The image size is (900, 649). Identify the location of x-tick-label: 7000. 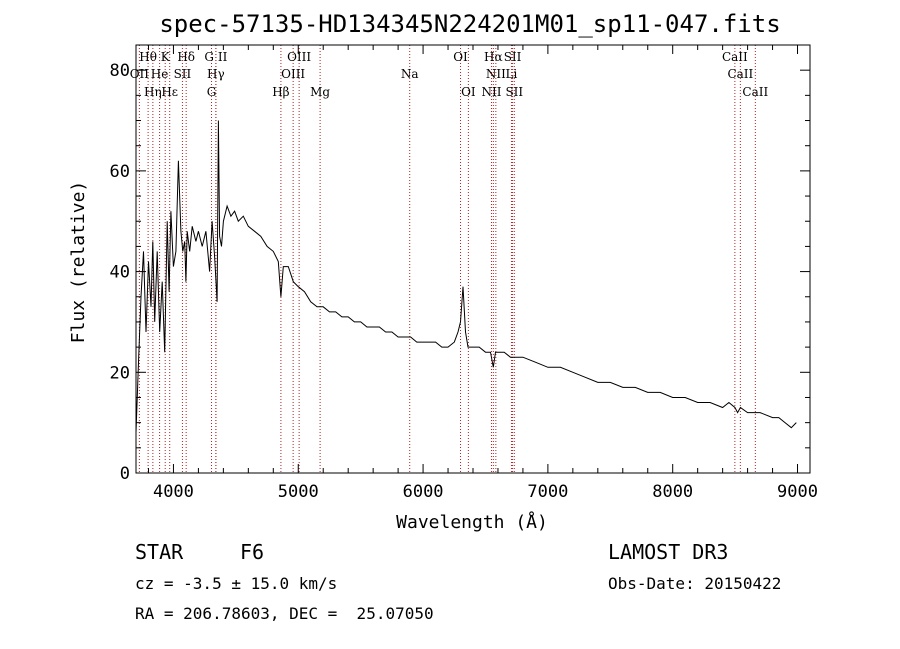
(547, 492).